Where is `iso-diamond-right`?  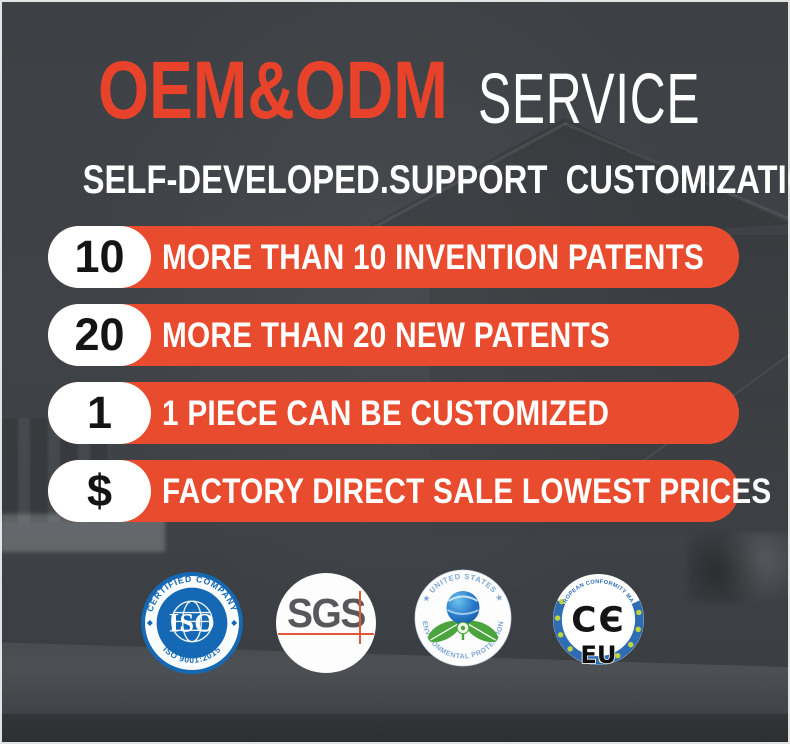 iso-diamond-right is located at coordinates (234, 623).